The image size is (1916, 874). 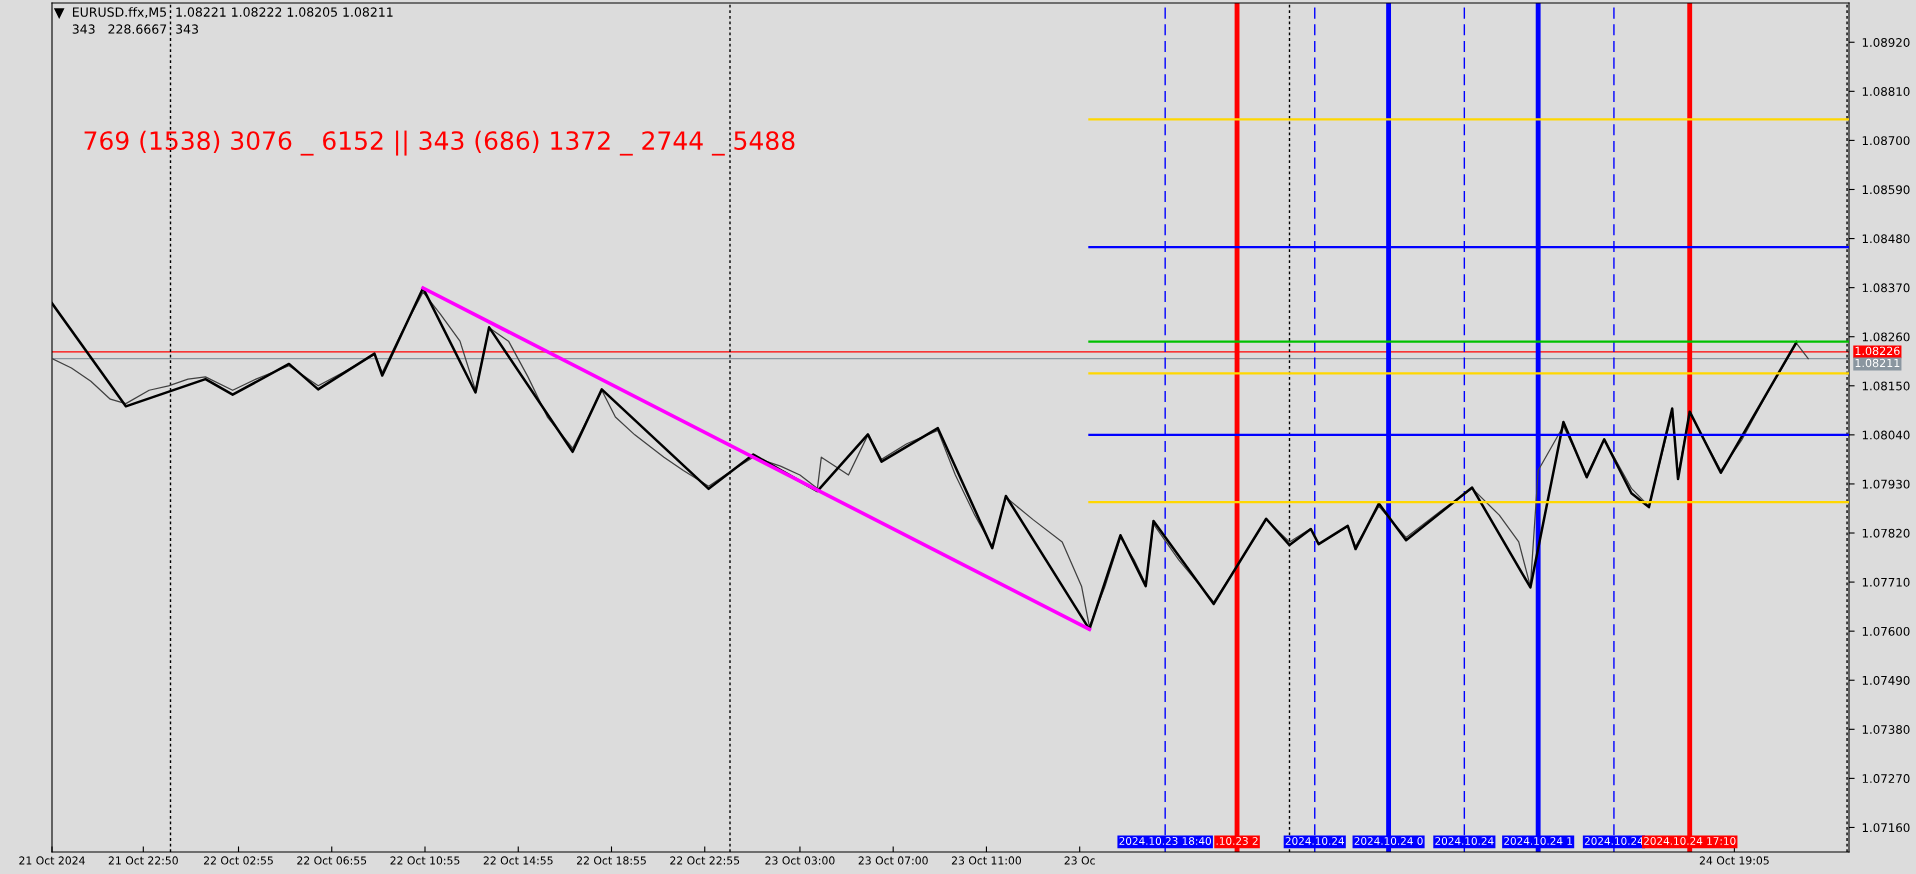 What do you see at coordinates (1886, 42) in the screenshot?
I see `y-tick-label: 1.08920` at bounding box center [1886, 42].